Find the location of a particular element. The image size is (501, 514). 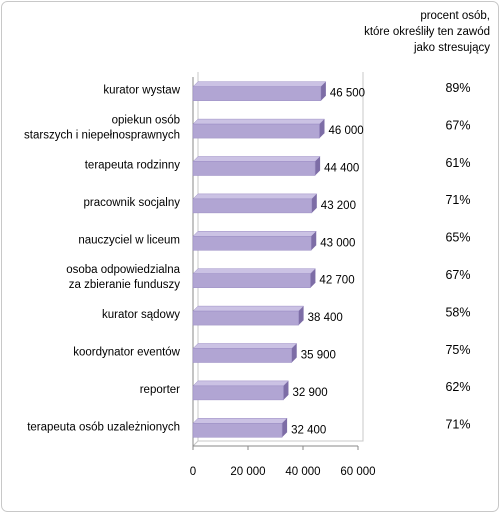

category-label: kurator sądowy is located at coordinates (141, 315).